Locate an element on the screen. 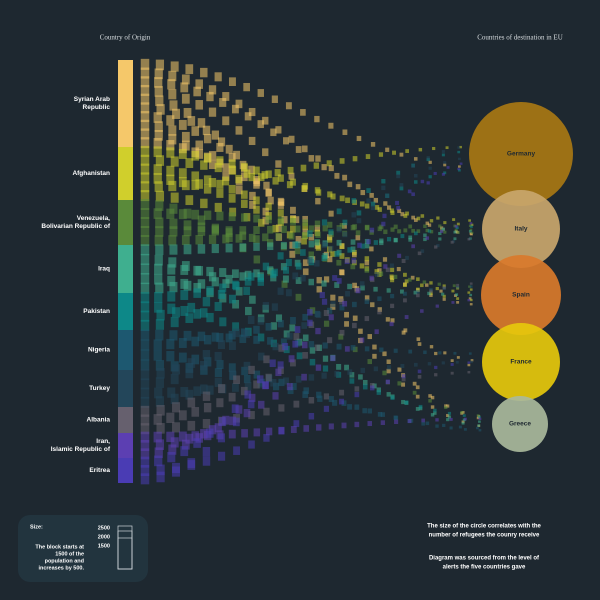  destination-circle is located at coordinates (521, 295).